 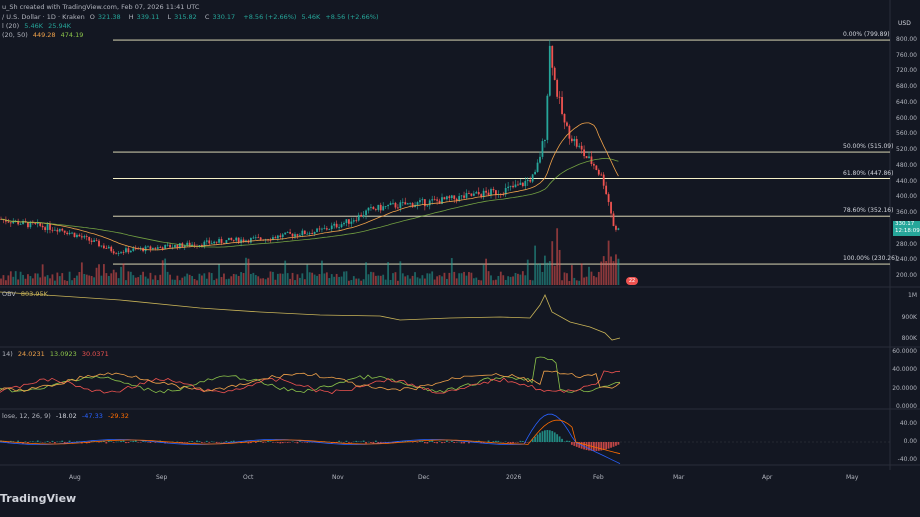 What do you see at coordinates (906, 150) in the screenshot?
I see `price-tick-7: 520.00` at bounding box center [906, 150].